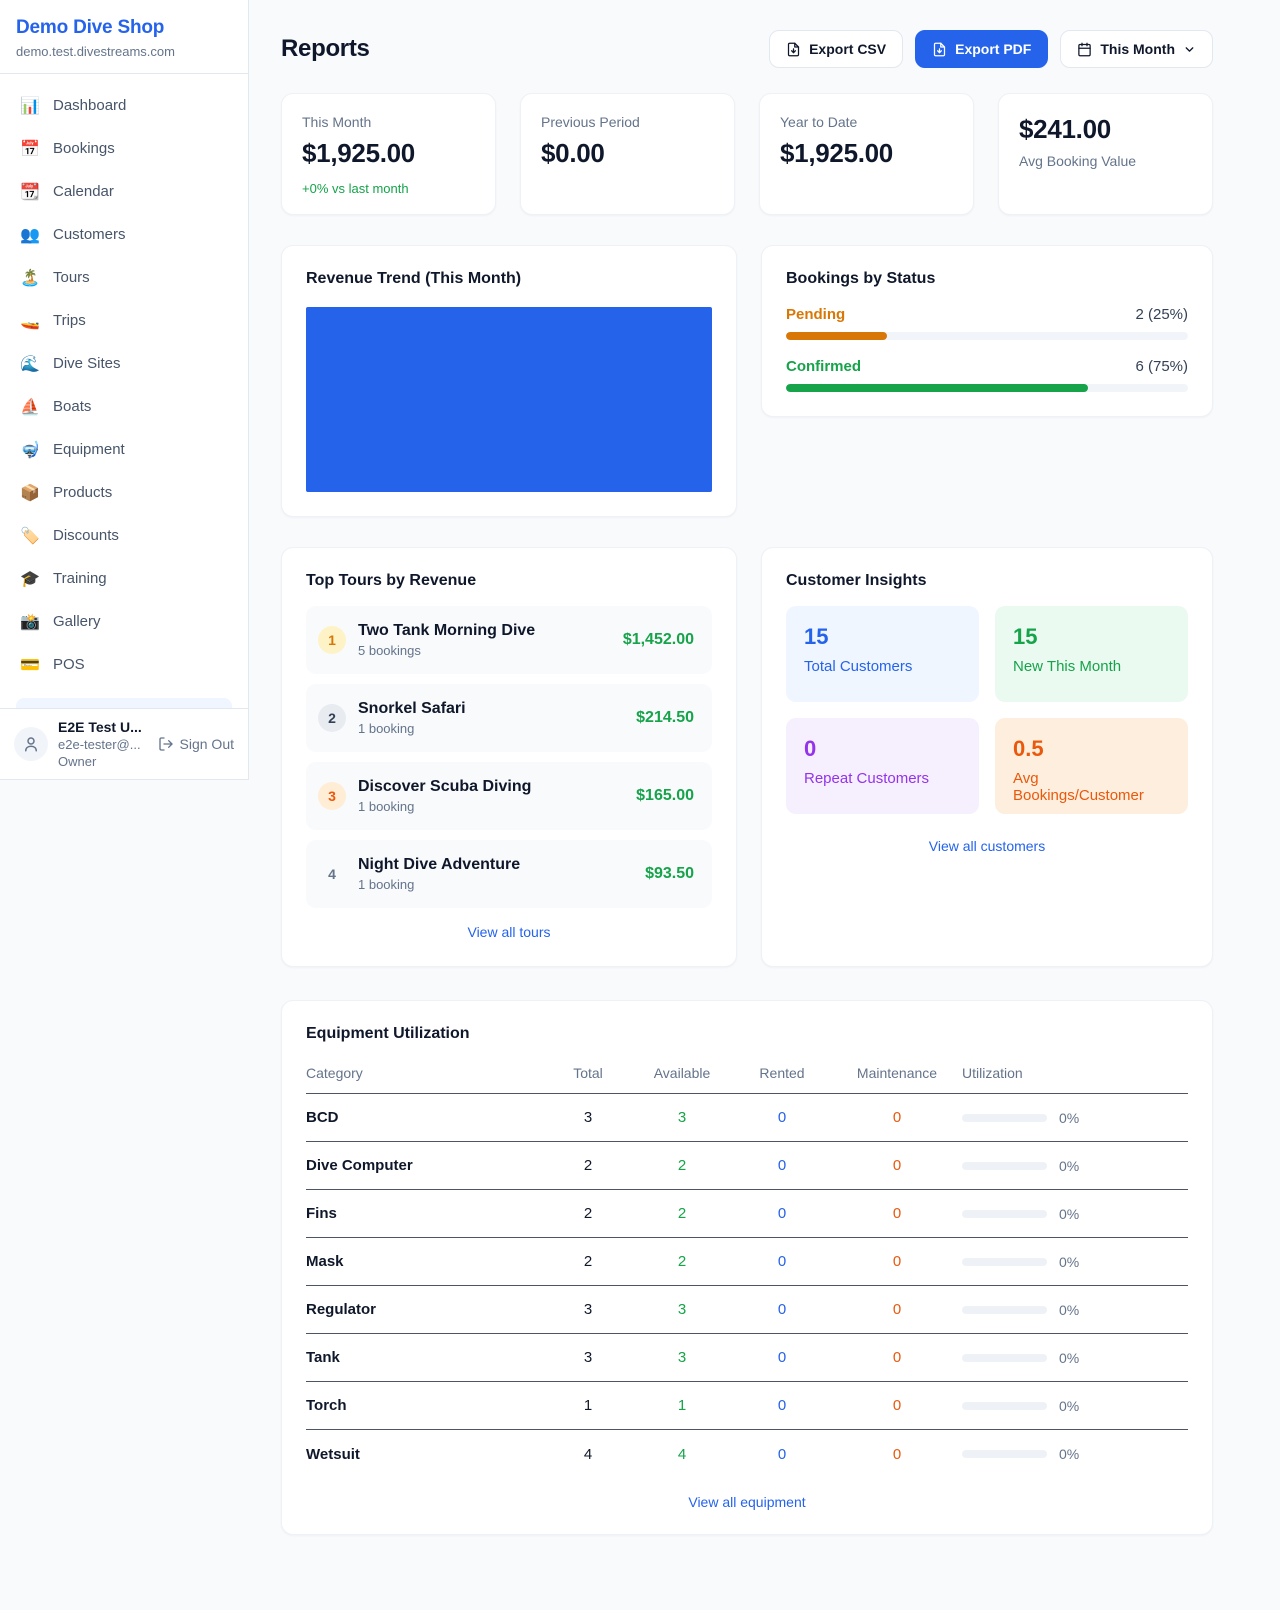 Image resolution: width=1280 pixels, height=1610 pixels. What do you see at coordinates (332, 640) in the screenshot?
I see `rank-badge: 1` at bounding box center [332, 640].